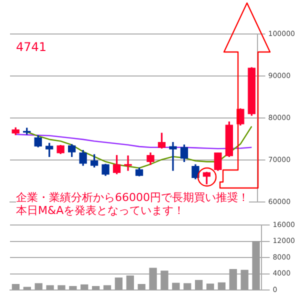 The width and height of the screenshot is (300, 300). Describe the element at coordinates (132, 197) in the screenshot. I see `annotation: 企業・業績分析から66000円で長期買い推奨！` at that location.